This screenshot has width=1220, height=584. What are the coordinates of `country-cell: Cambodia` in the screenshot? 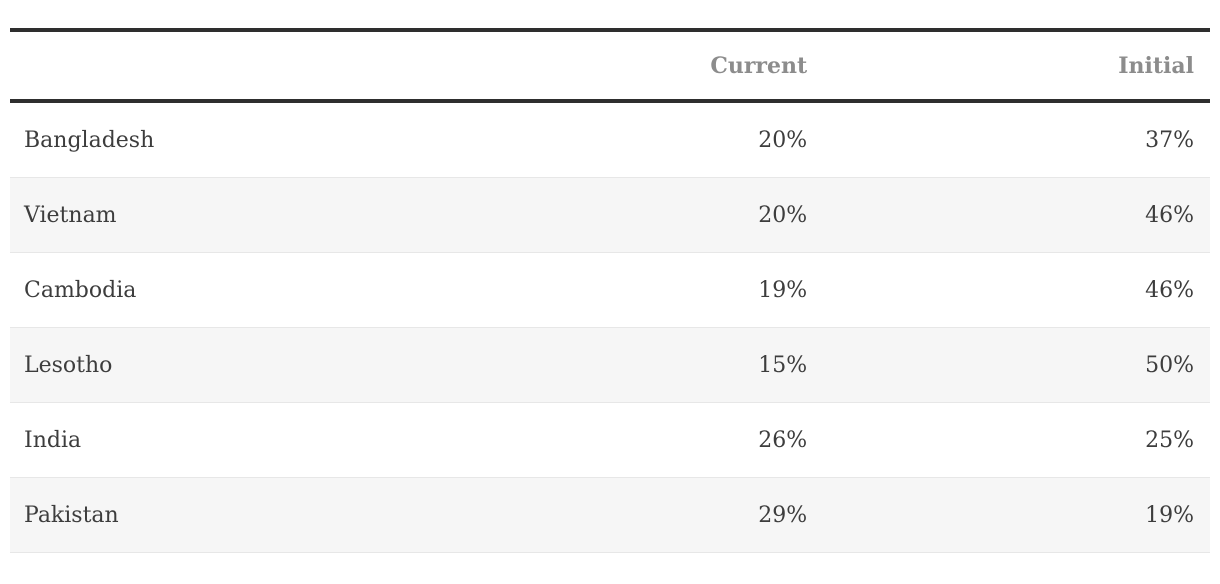 It's located at (80, 290).